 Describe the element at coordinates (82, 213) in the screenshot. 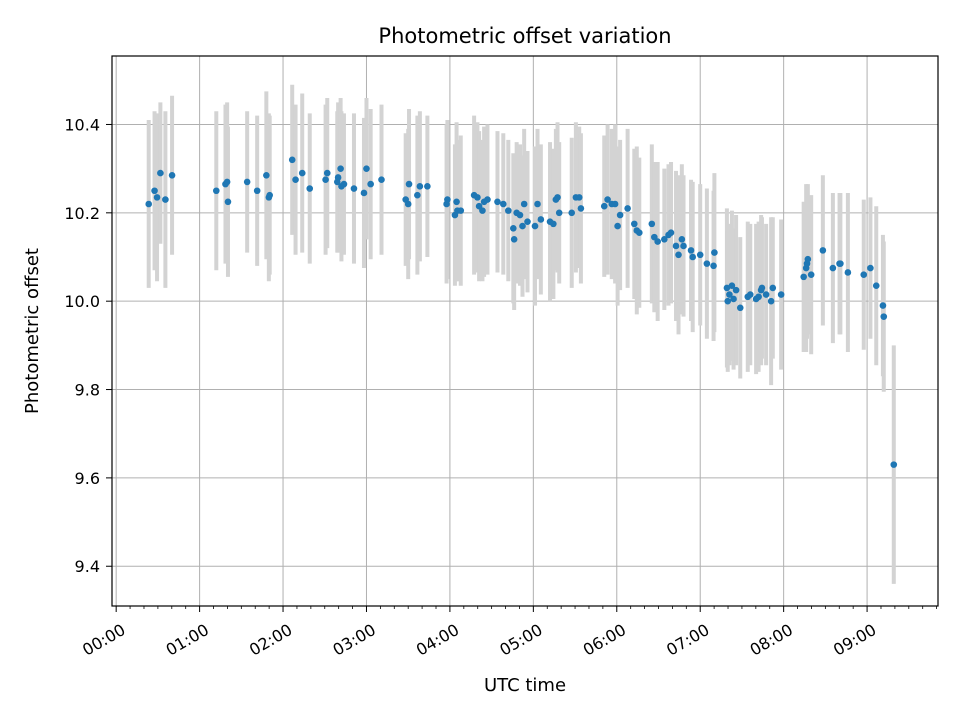

I see `y-tick-label: 10.2` at that location.